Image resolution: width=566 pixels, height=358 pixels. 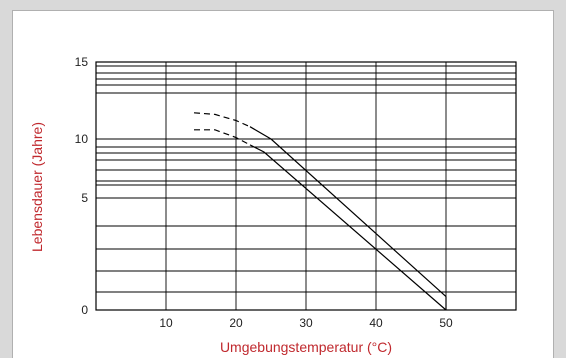 I want to click on y-tick-label: 5, so click(x=84, y=198).